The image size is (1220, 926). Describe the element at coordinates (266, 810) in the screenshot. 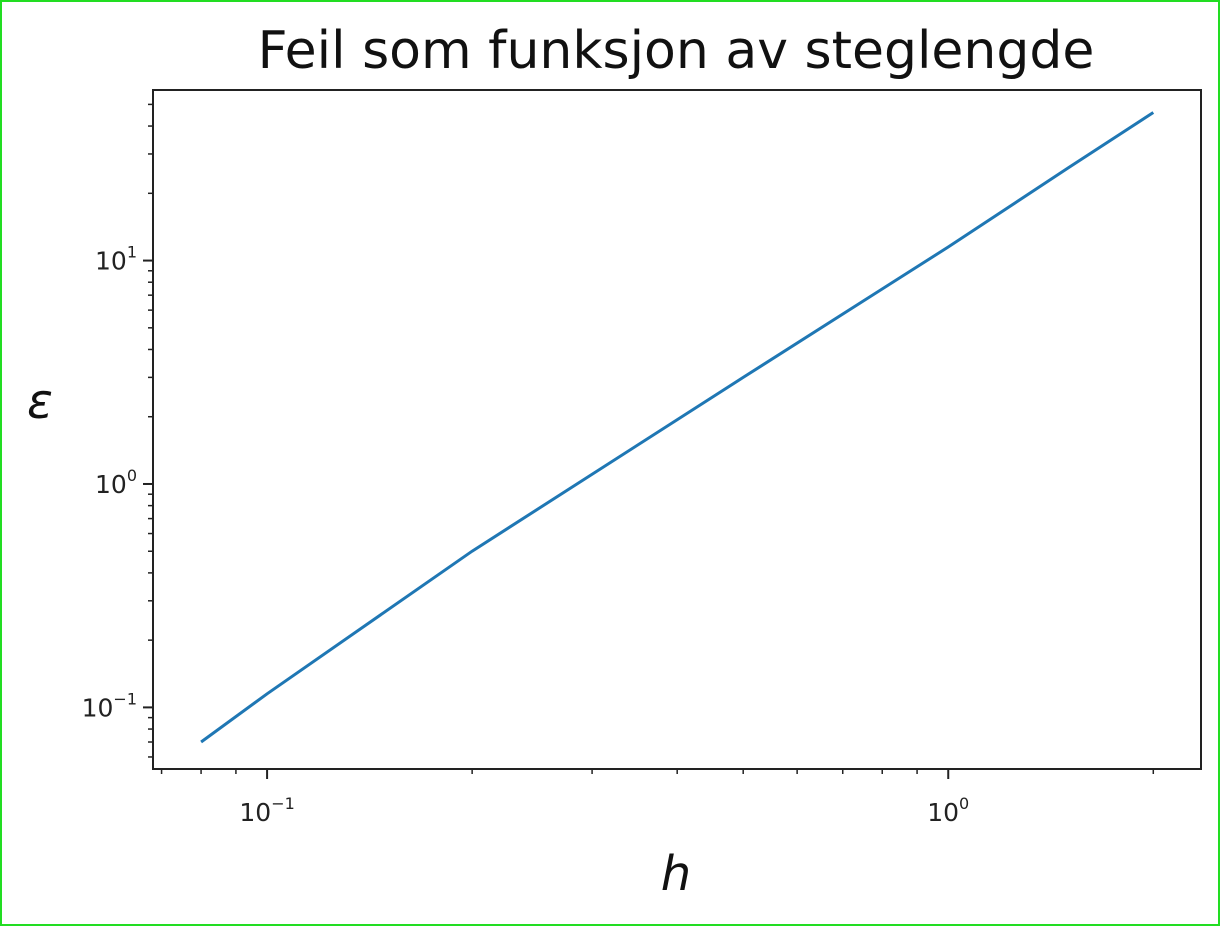

I see `x-tick-label: 10⁻¹` at that location.